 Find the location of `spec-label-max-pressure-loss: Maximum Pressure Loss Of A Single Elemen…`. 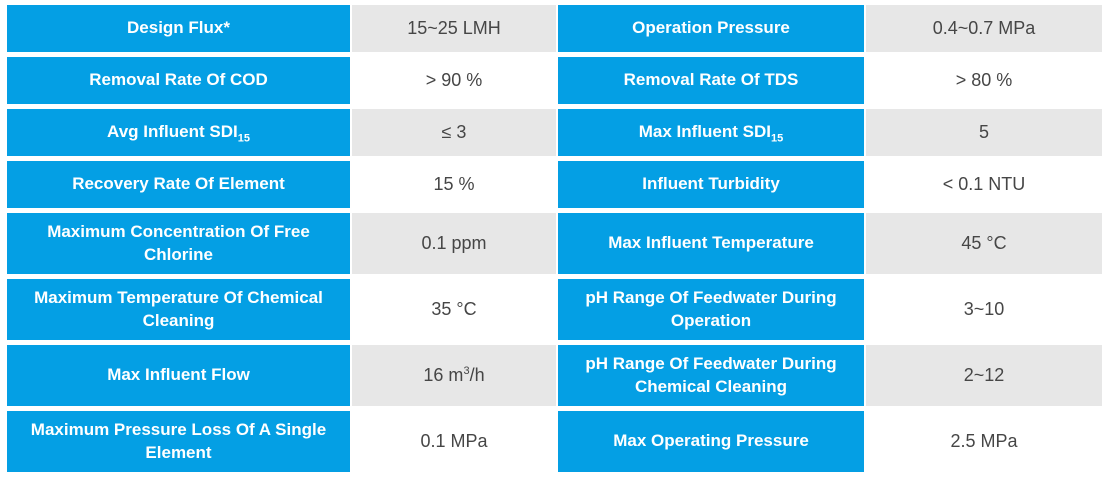

spec-label-max-pressure-loss: Maximum Pressure Loss Of A Single Elemen… is located at coordinates (178, 441).